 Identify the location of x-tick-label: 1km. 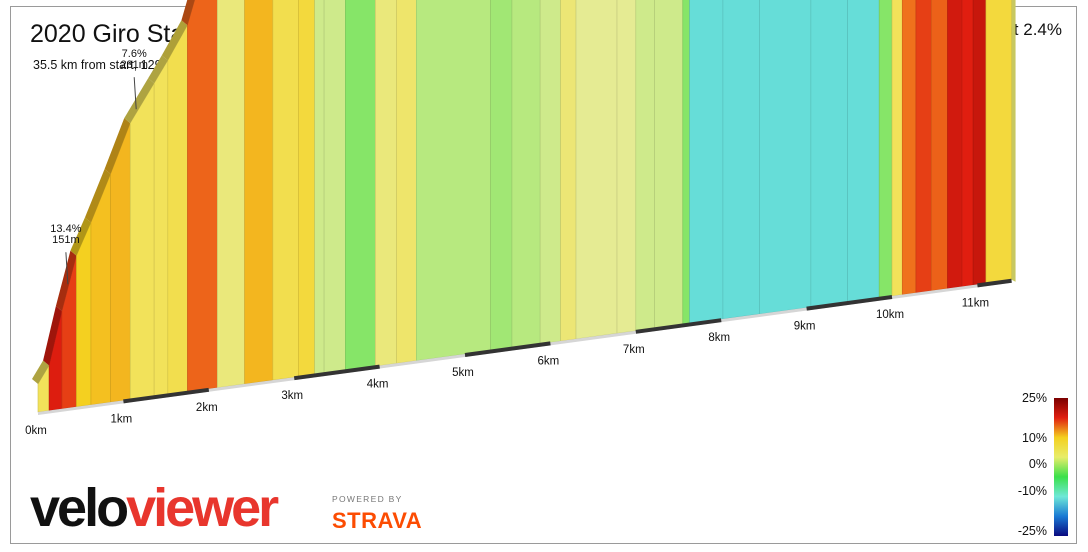
(122, 419).